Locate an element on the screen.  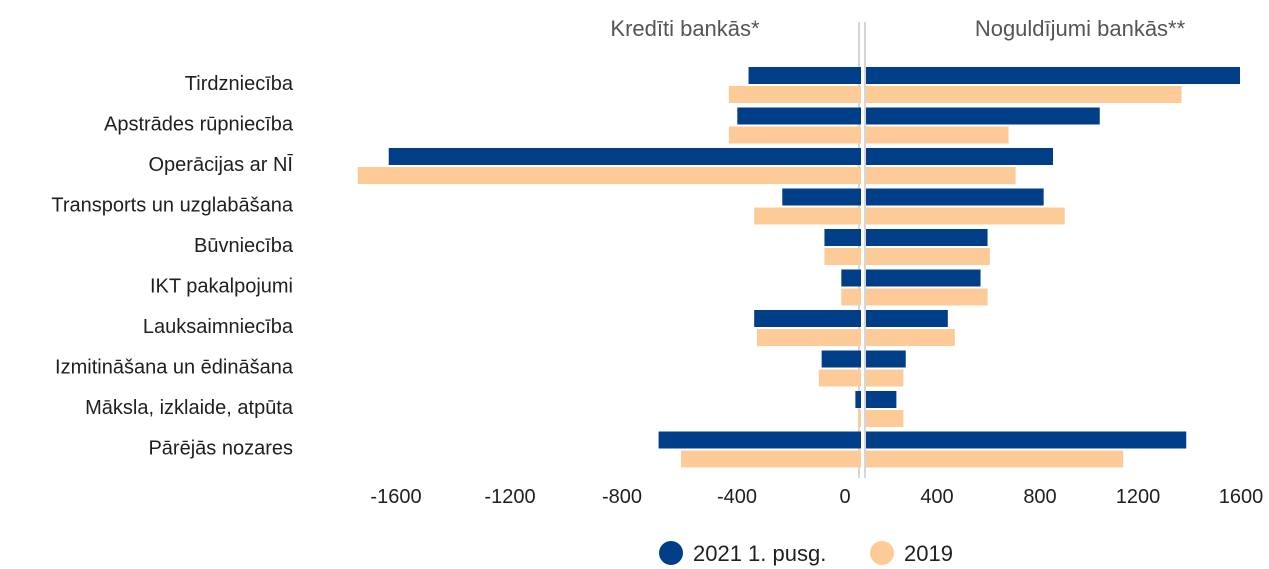
panel-title-loans: Kredīti bankās* is located at coordinates (685, 28).